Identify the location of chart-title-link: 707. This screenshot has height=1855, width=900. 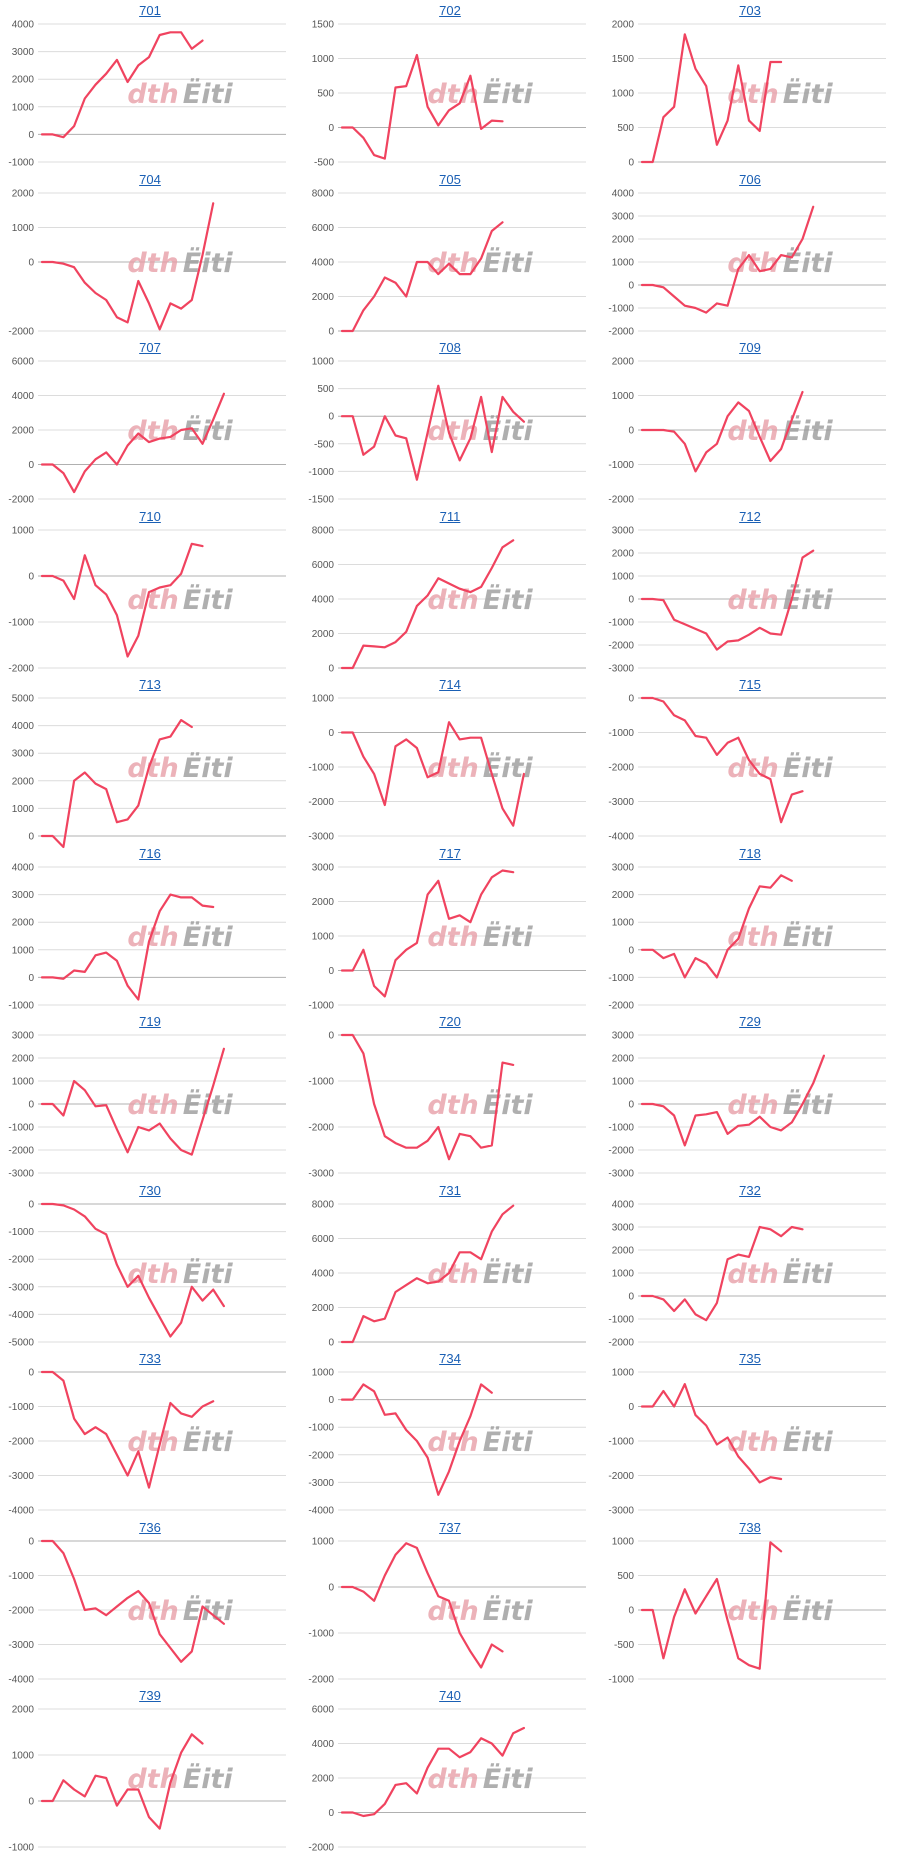
(150, 347).